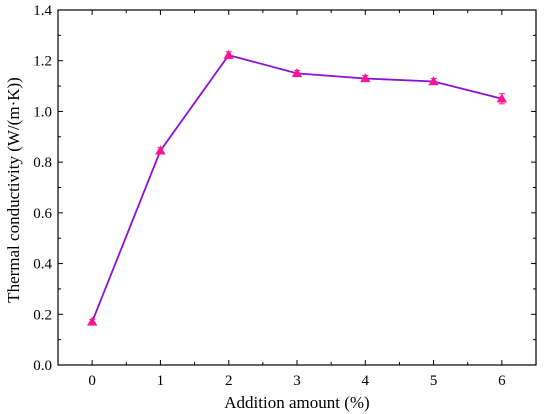  I want to click on x-tick-label: 6, so click(502, 381).